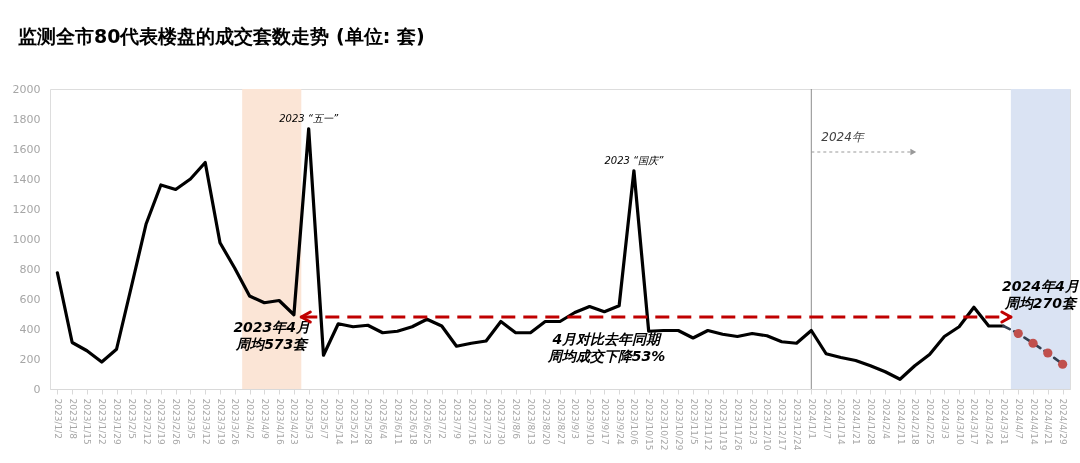 The width and height of the screenshot is (1080, 463). What do you see at coordinates (294, 421) in the screenshot?
I see `x-tick-label: 2023/4/23` at bounding box center [294, 421].